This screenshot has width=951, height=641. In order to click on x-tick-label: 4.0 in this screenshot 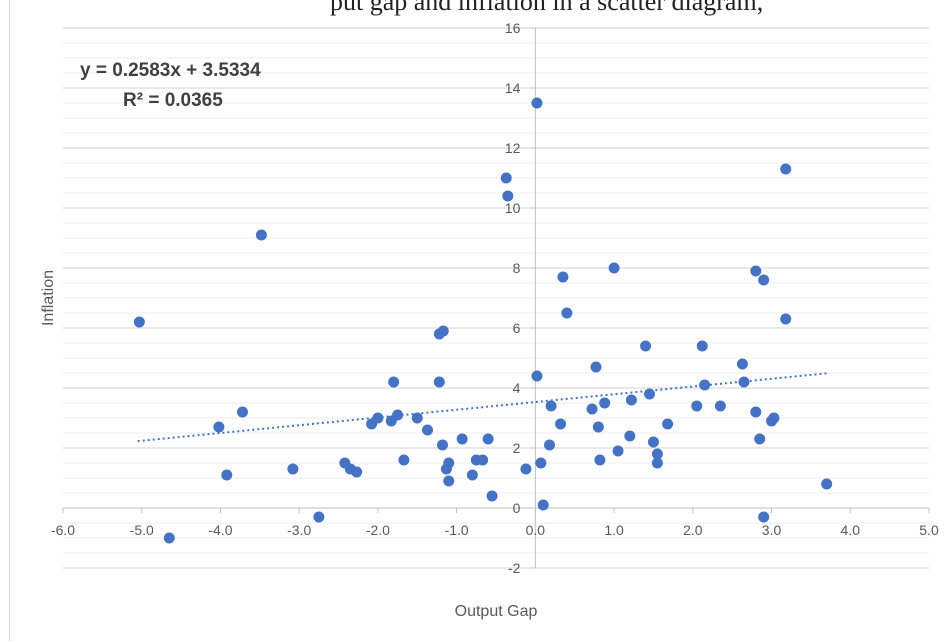, I will do `click(851, 530)`.